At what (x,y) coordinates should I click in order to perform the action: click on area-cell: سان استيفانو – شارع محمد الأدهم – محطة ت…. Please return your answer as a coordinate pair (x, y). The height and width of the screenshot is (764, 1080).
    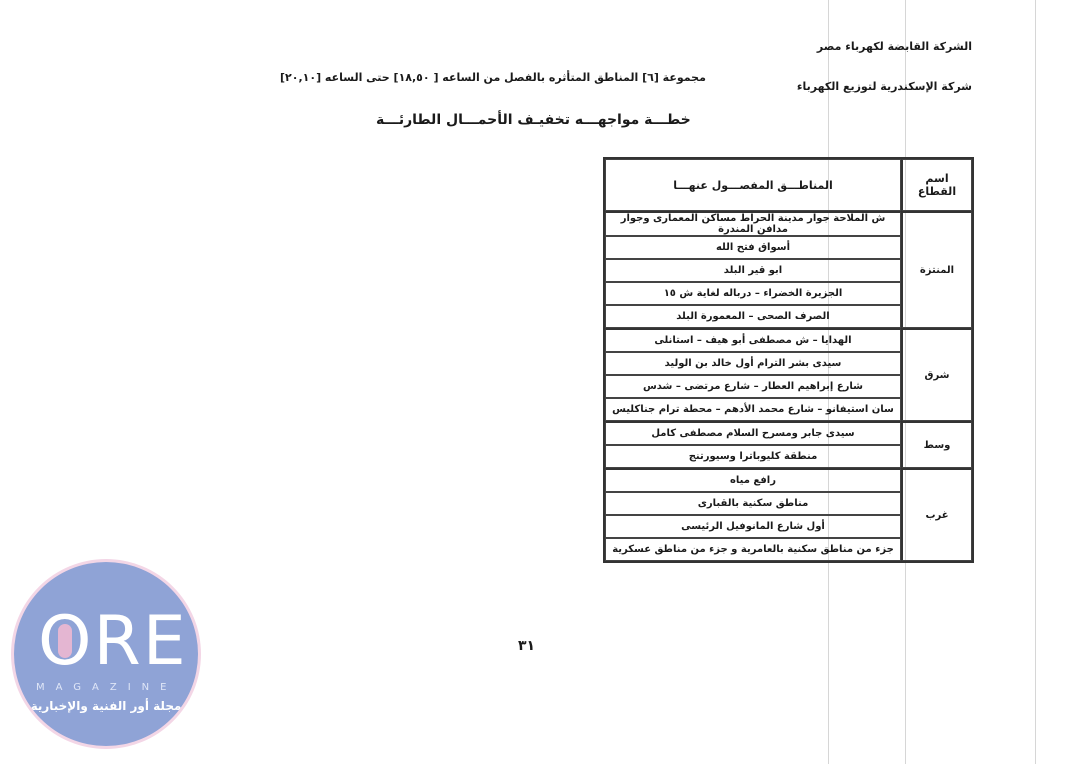
    Looking at the image, I should click on (753, 409).